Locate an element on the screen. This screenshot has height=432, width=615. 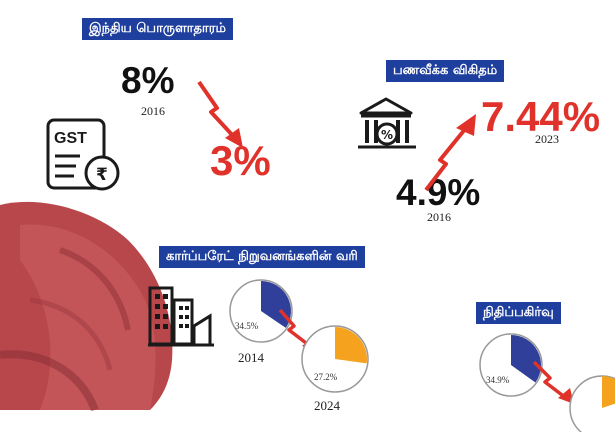
inflation-before-year: 2016 is located at coordinates (439, 217).